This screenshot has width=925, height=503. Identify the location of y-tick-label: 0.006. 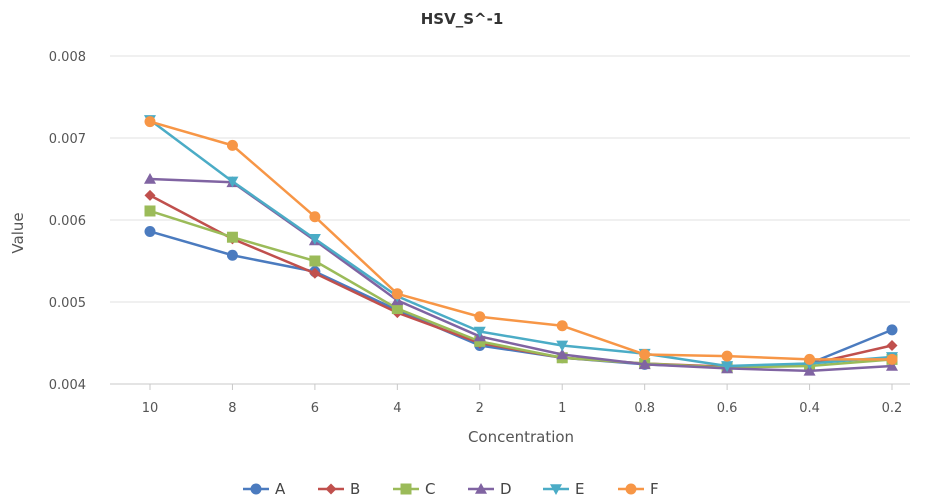
(67, 221).